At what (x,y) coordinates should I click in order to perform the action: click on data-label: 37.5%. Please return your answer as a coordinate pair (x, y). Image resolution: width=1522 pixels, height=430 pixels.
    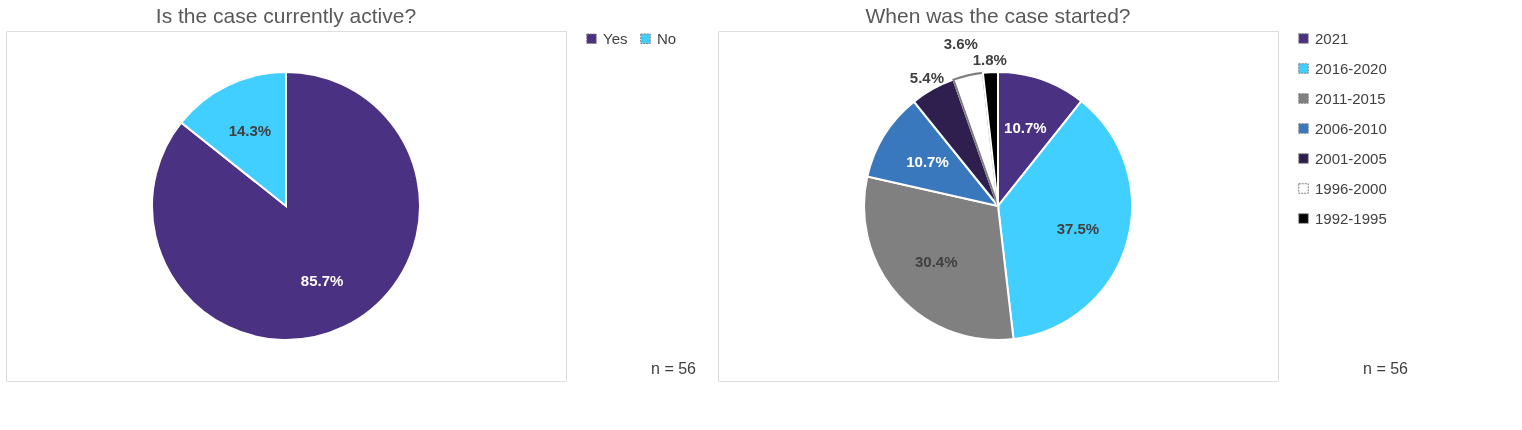
    Looking at the image, I should click on (1078, 228).